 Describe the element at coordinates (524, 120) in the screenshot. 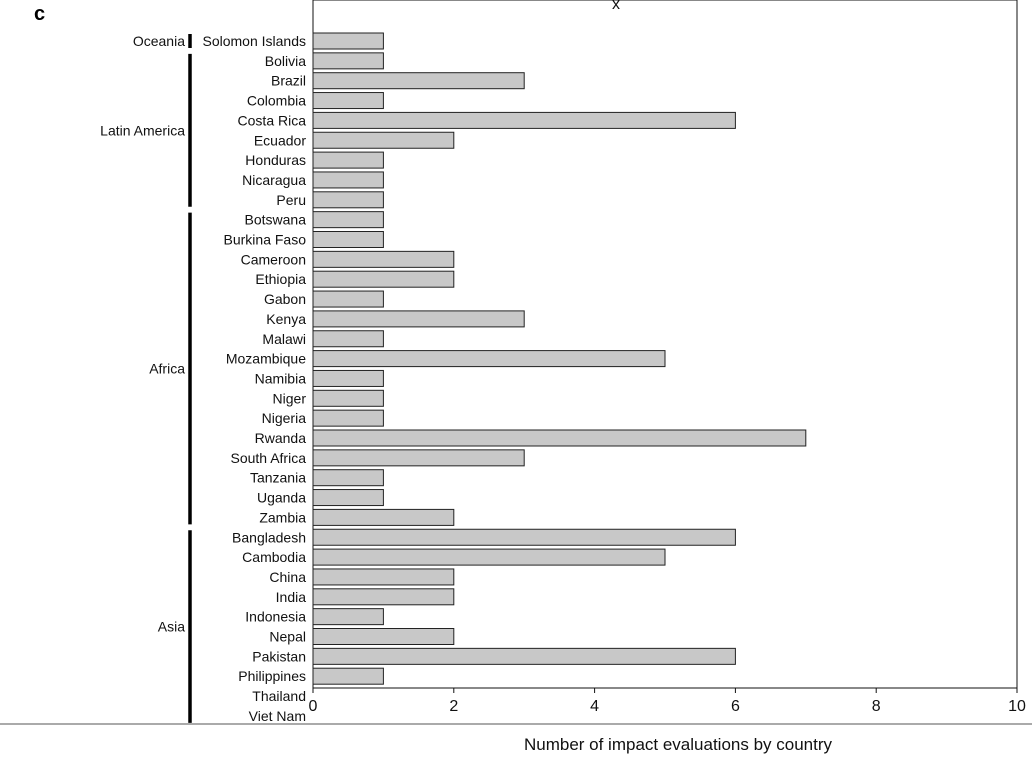

I see `bar-costa-rica` at that location.